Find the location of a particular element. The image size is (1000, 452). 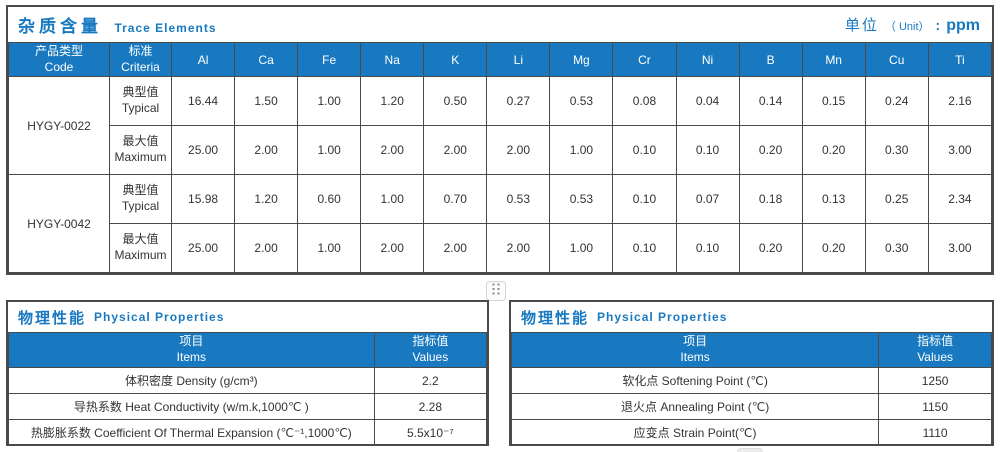

criteria-en: Maximum is located at coordinates (140, 255).